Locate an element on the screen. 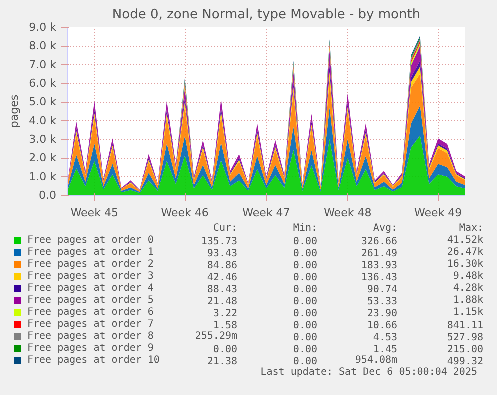 Image resolution: width=497 pixels, height=395 pixels. legend-label: Free pages at order 3 is located at coordinates (91, 276).